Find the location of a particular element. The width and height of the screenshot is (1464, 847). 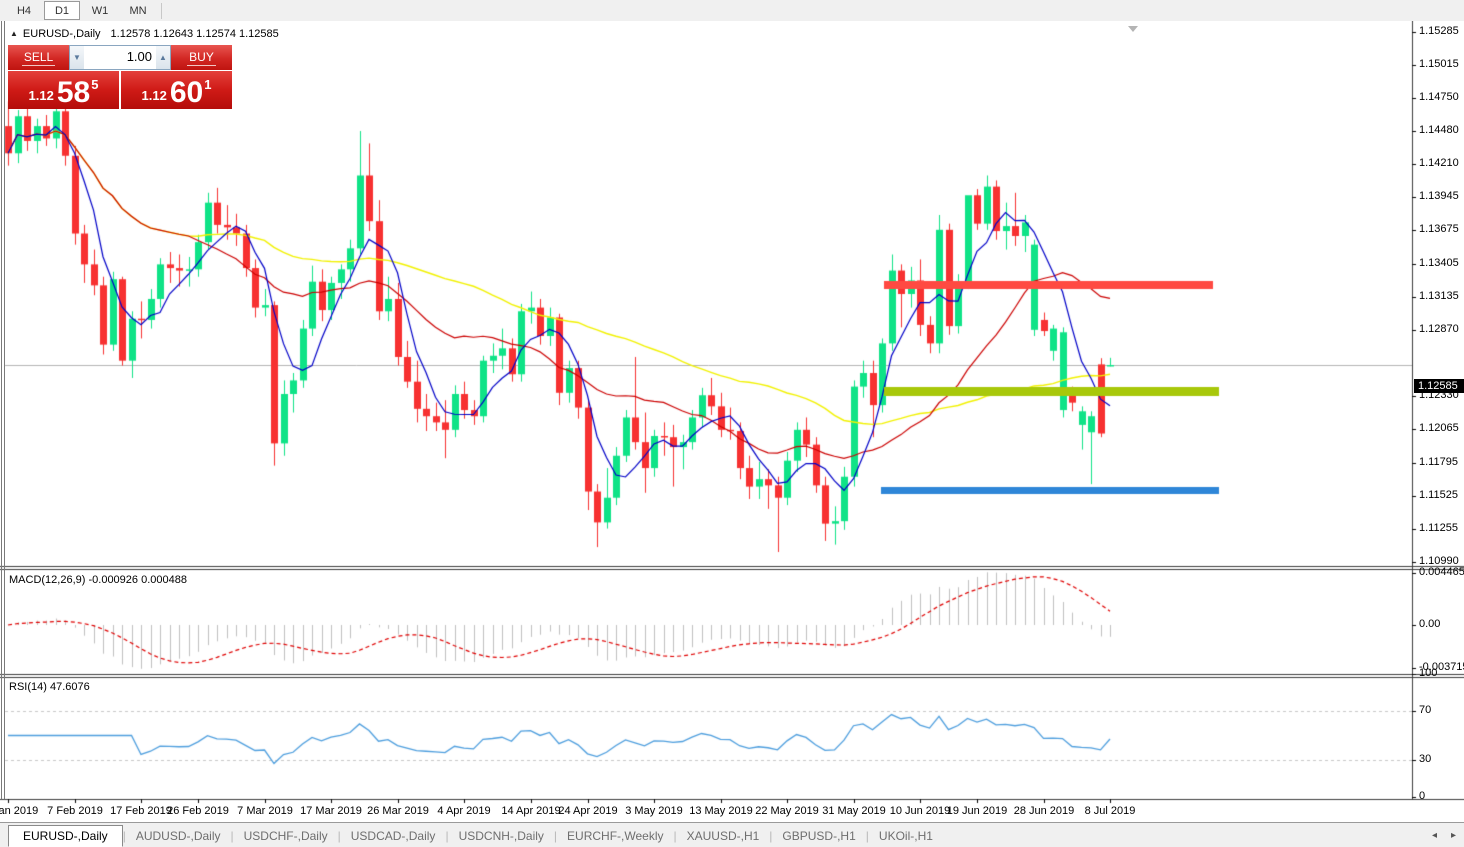

price-axis-tick: 1.11255 is located at coordinates (1438, 528).